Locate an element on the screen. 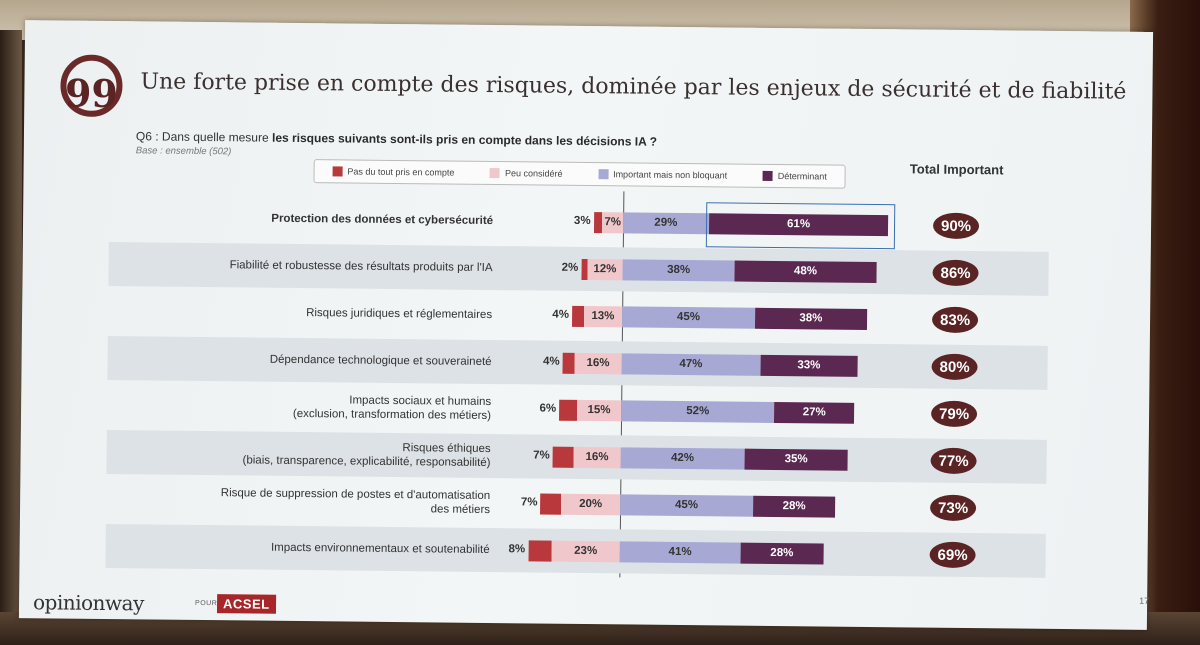  bar-segment: 15% is located at coordinates (599, 410).